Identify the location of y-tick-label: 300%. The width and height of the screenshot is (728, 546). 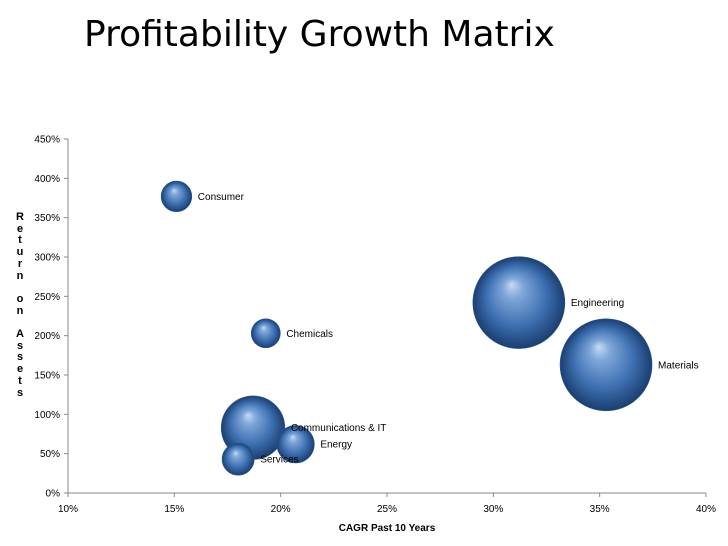
(47, 258).